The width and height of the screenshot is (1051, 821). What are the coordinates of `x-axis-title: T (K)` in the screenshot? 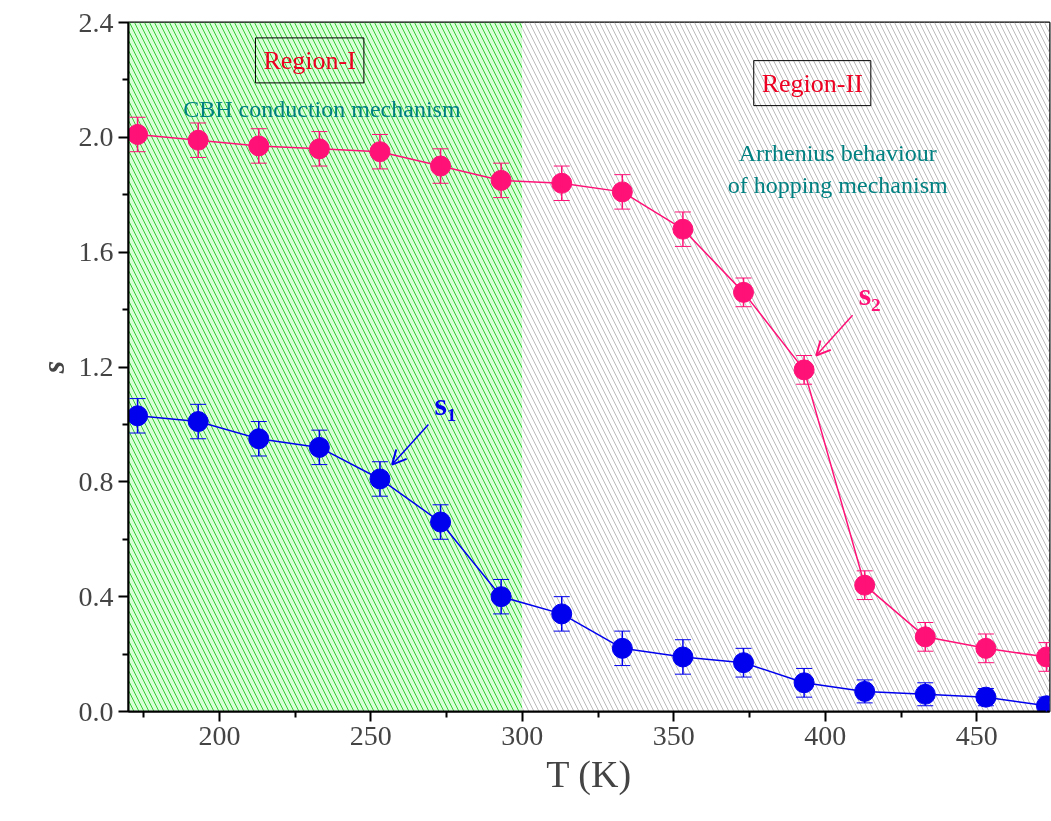 It's located at (589, 774).